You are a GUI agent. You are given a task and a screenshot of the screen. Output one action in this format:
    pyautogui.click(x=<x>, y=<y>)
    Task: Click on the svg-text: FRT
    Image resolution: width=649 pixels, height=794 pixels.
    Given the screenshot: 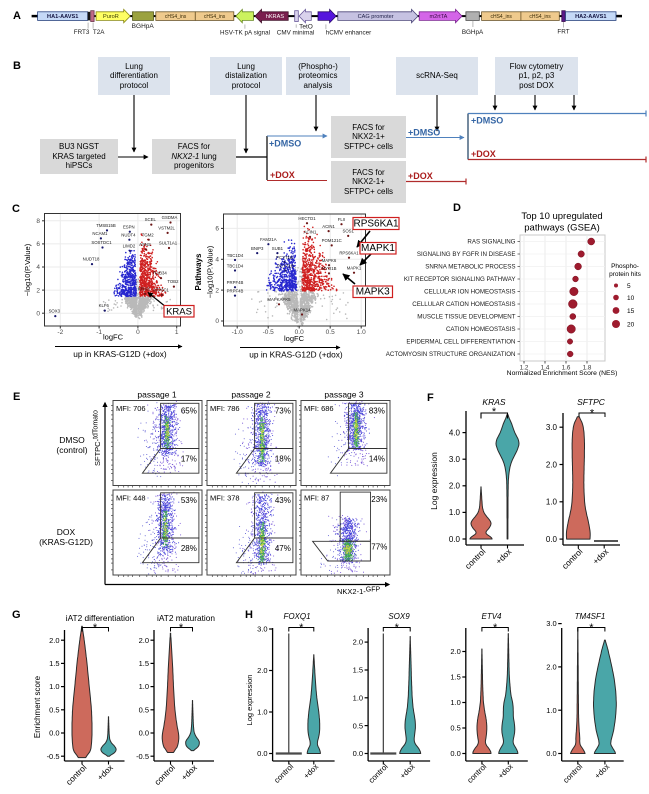 What is the action you would take?
    pyautogui.click(x=563, y=32)
    